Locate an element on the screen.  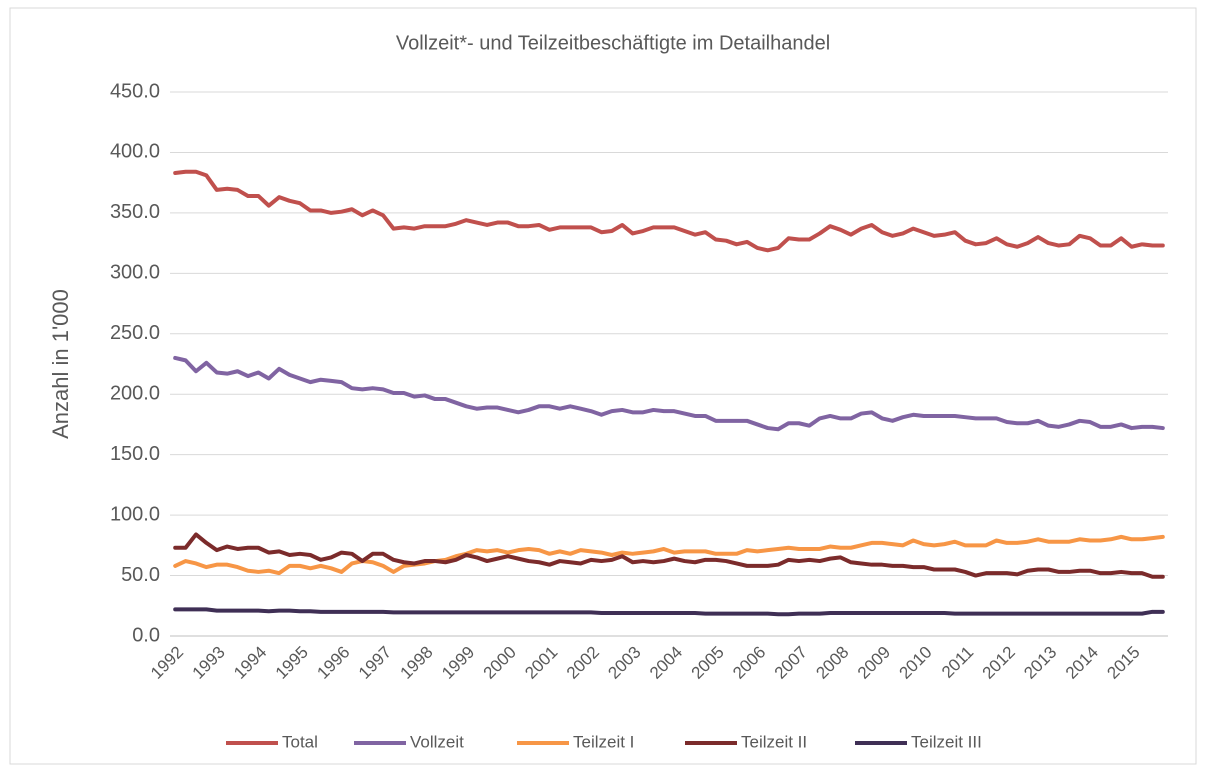
legend-label: Vollzeit is located at coordinates (437, 741).